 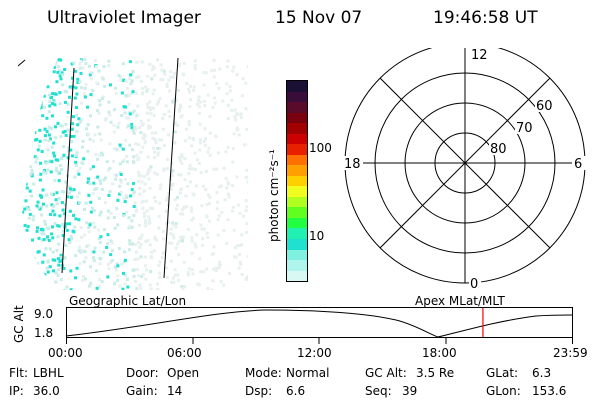 What do you see at coordinates (386, 373) in the screenshot?
I see `info-gcalt-key: GC Alt:` at bounding box center [386, 373].